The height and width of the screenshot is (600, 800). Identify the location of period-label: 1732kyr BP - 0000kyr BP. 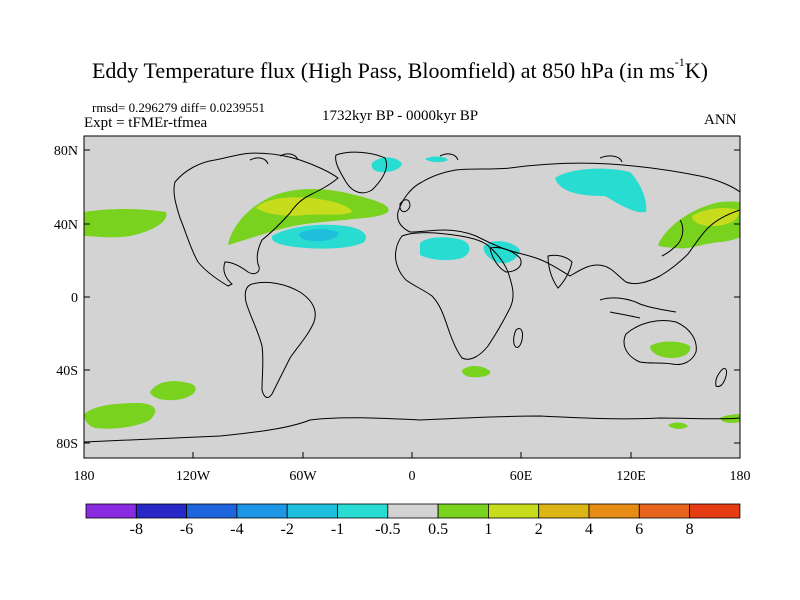
(400, 116).